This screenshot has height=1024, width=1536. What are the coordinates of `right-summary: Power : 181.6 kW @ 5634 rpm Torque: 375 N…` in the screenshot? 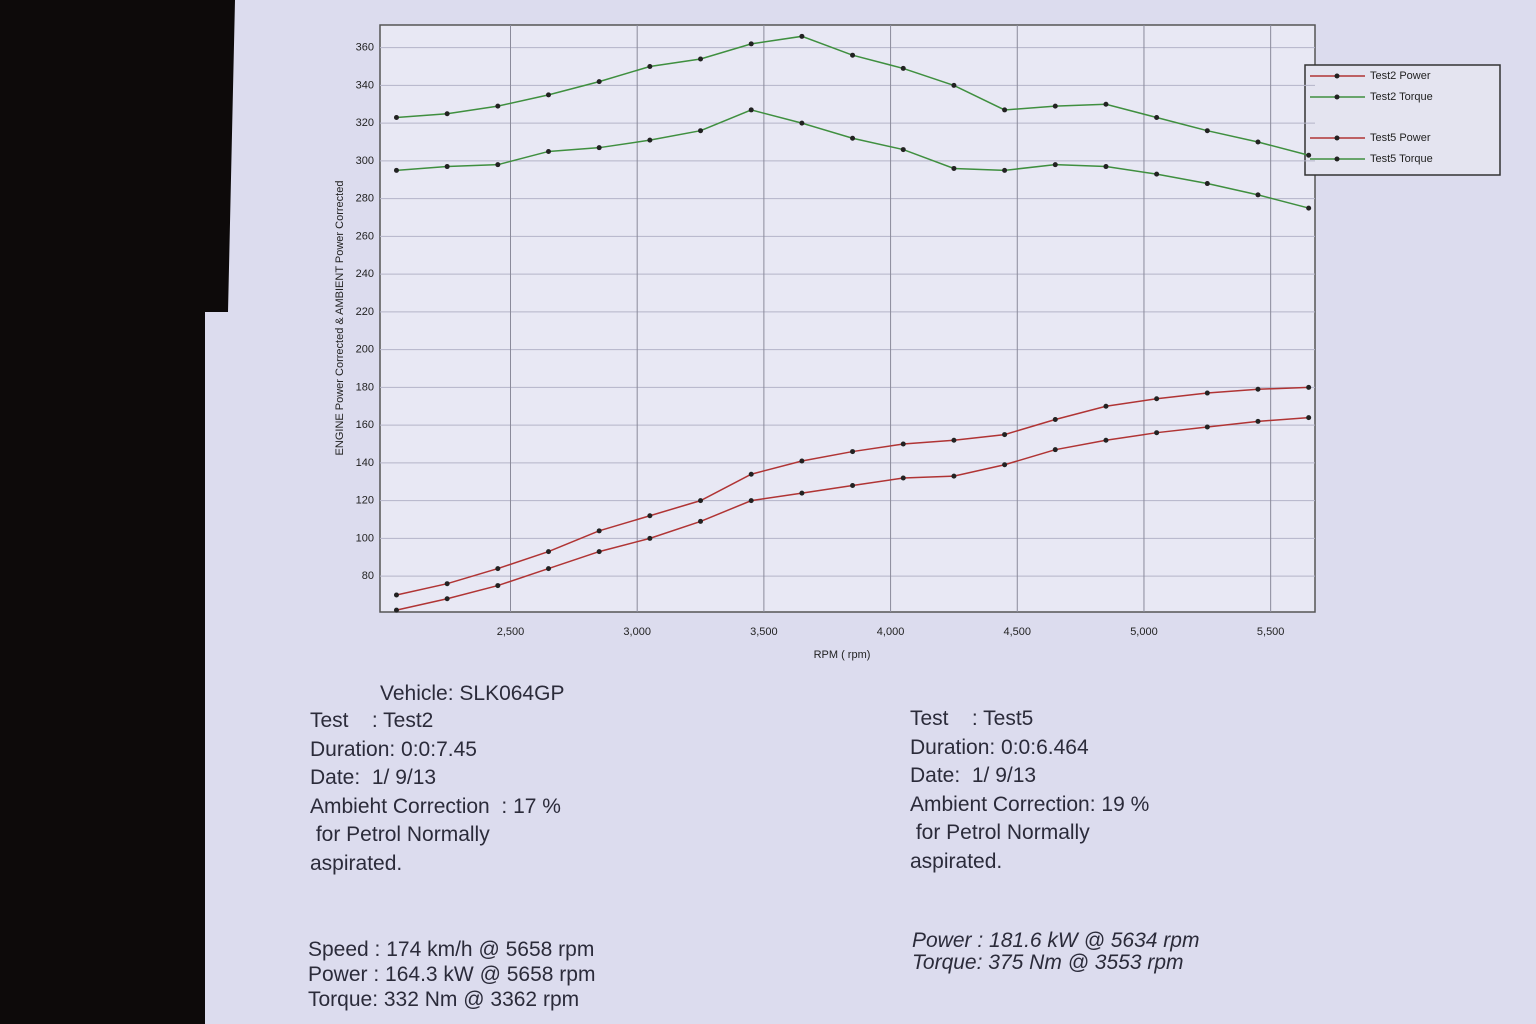 It's located at (1055, 952).